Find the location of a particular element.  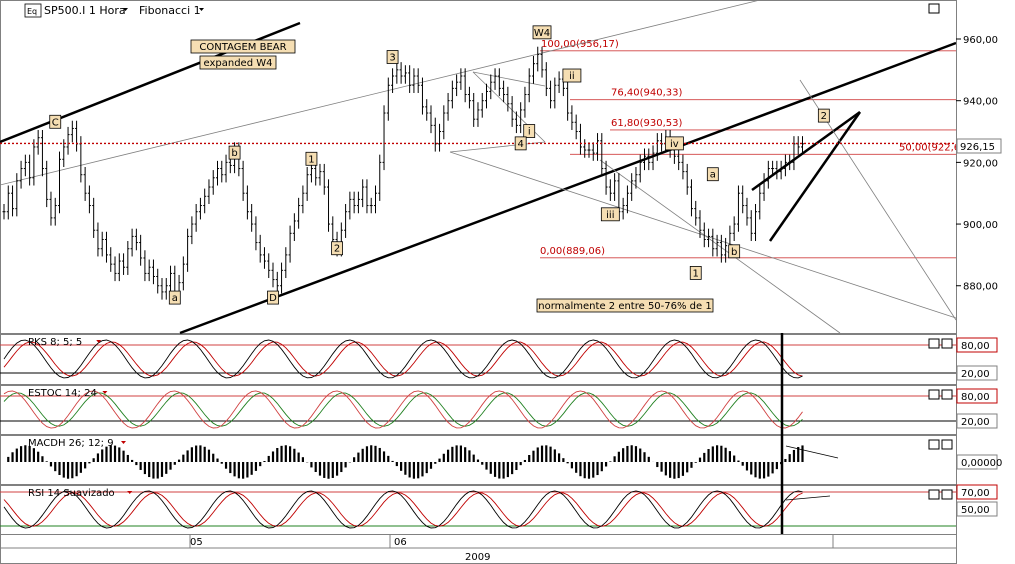

maximize-main-icon is located at coordinates (934, 8).